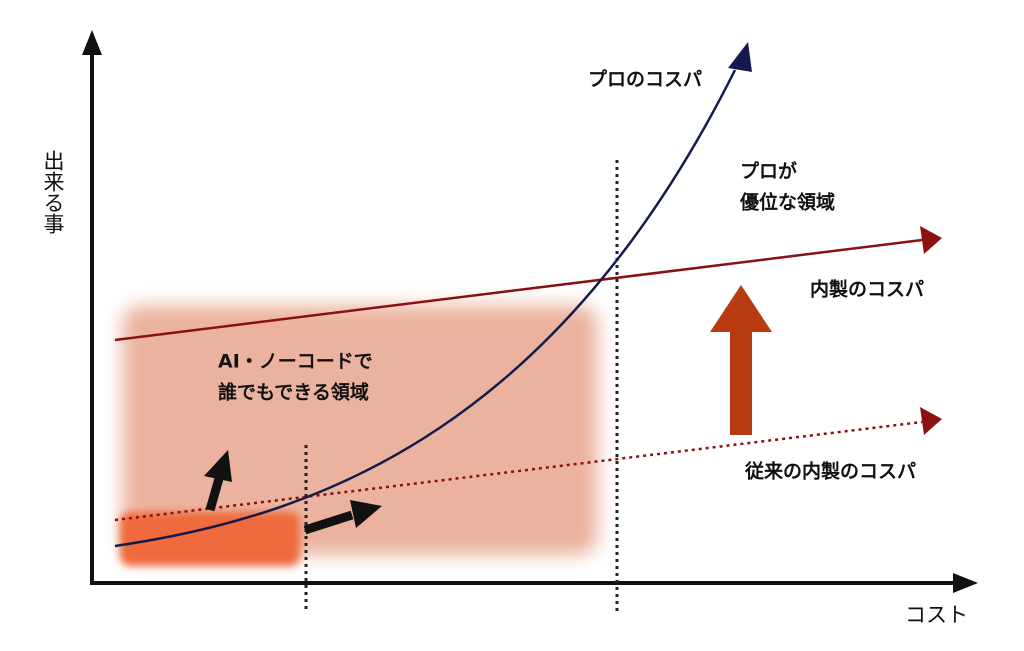  Describe the element at coordinates (92, 42) in the screenshot. I see `y-arrow` at that location.